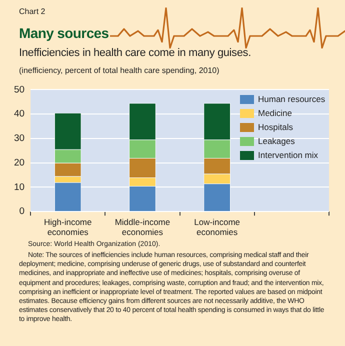 This screenshot has height=346, width=345. What do you see at coordinates (19, 138) in the screenshot?
I see `y-tick-label: 30` at bounding box center [19, 138].